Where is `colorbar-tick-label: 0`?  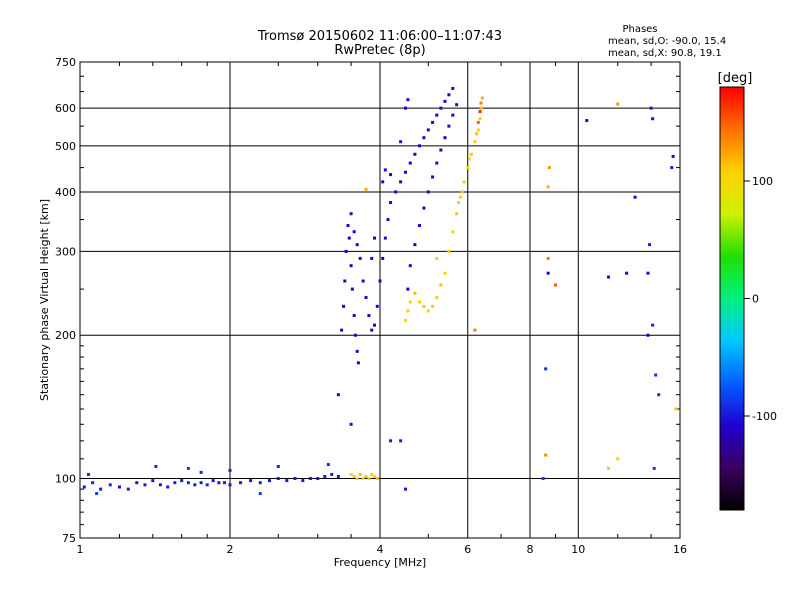
colorbar-tick-label: 0 is located at coordinates (755, 299).